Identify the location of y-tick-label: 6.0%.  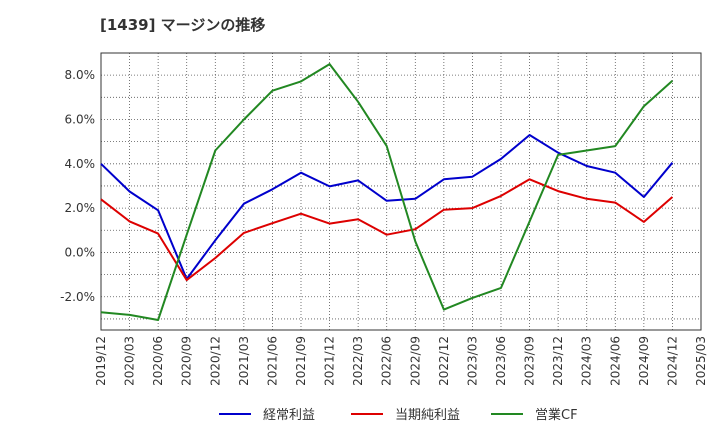
(80, 119).